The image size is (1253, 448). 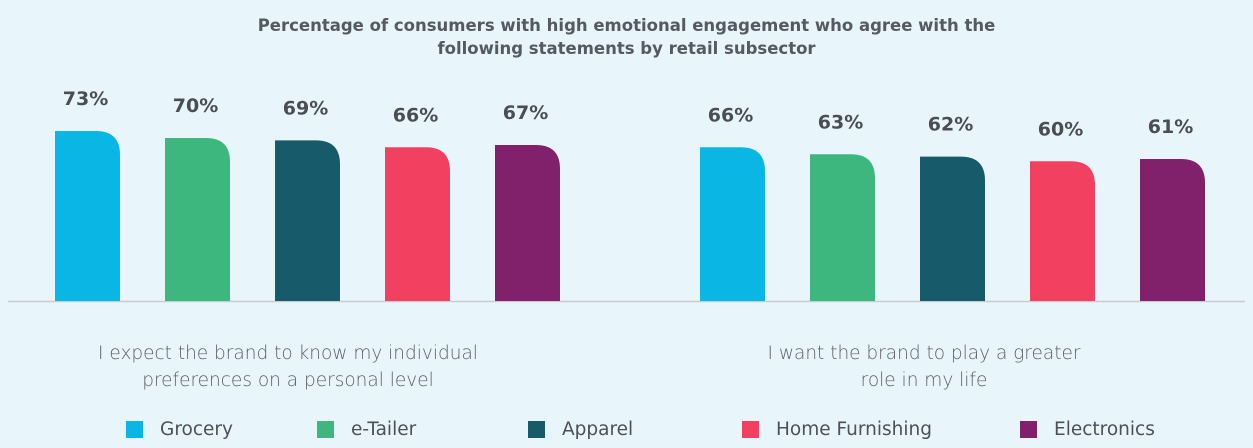 What do you see at coordinates (288, 380) in the screenshot?
I see `category-label-line: preferences on a personal level` at bounding box center [288, 380].